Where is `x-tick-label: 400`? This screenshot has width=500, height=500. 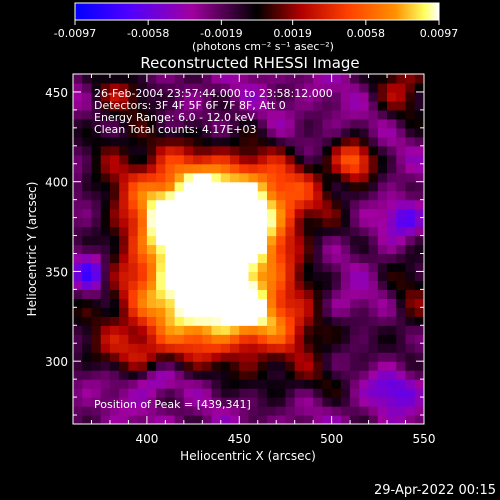
x-tick-label: 400 is located at coordinates (146, 439).